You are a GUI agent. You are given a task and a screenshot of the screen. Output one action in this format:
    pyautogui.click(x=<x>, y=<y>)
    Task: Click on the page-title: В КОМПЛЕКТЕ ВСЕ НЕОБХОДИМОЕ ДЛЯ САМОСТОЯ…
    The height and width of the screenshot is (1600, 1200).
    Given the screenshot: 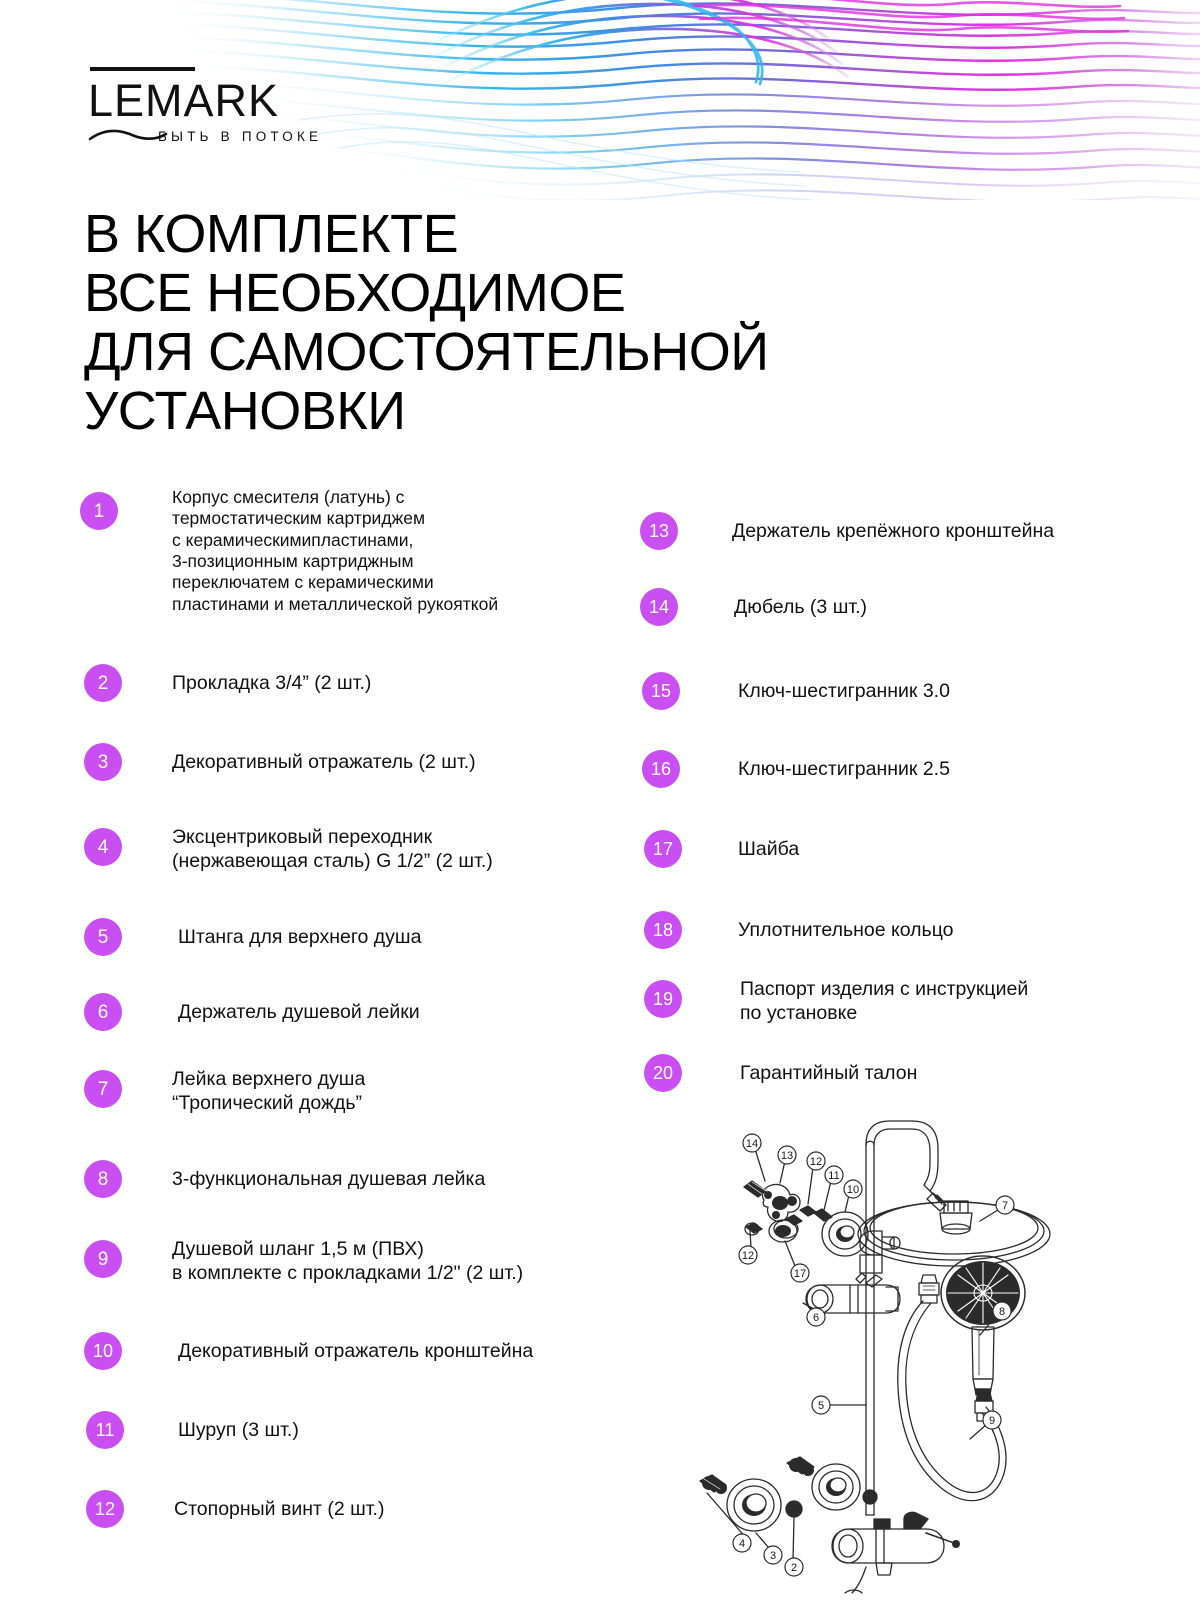 What is the action you would take?
    pyautogui.click(x=534, y=322)
    